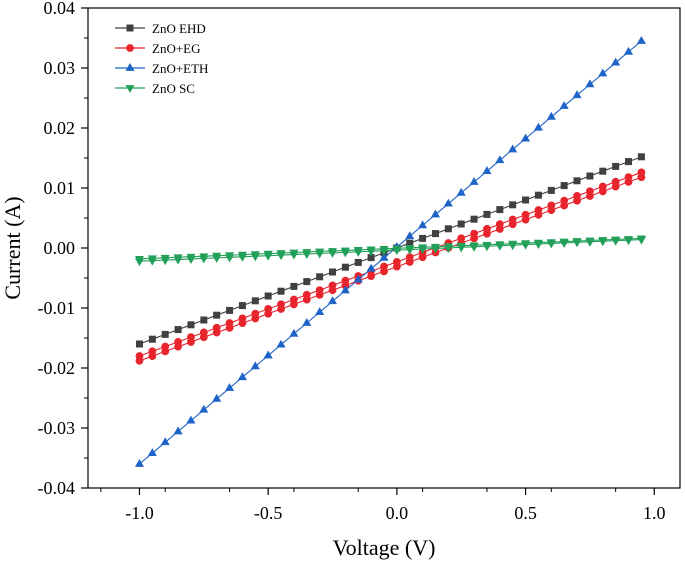 The width and height of the screenshot is (685, 566). I want to click on x-tick-label: 1.0, so click(654, 513).